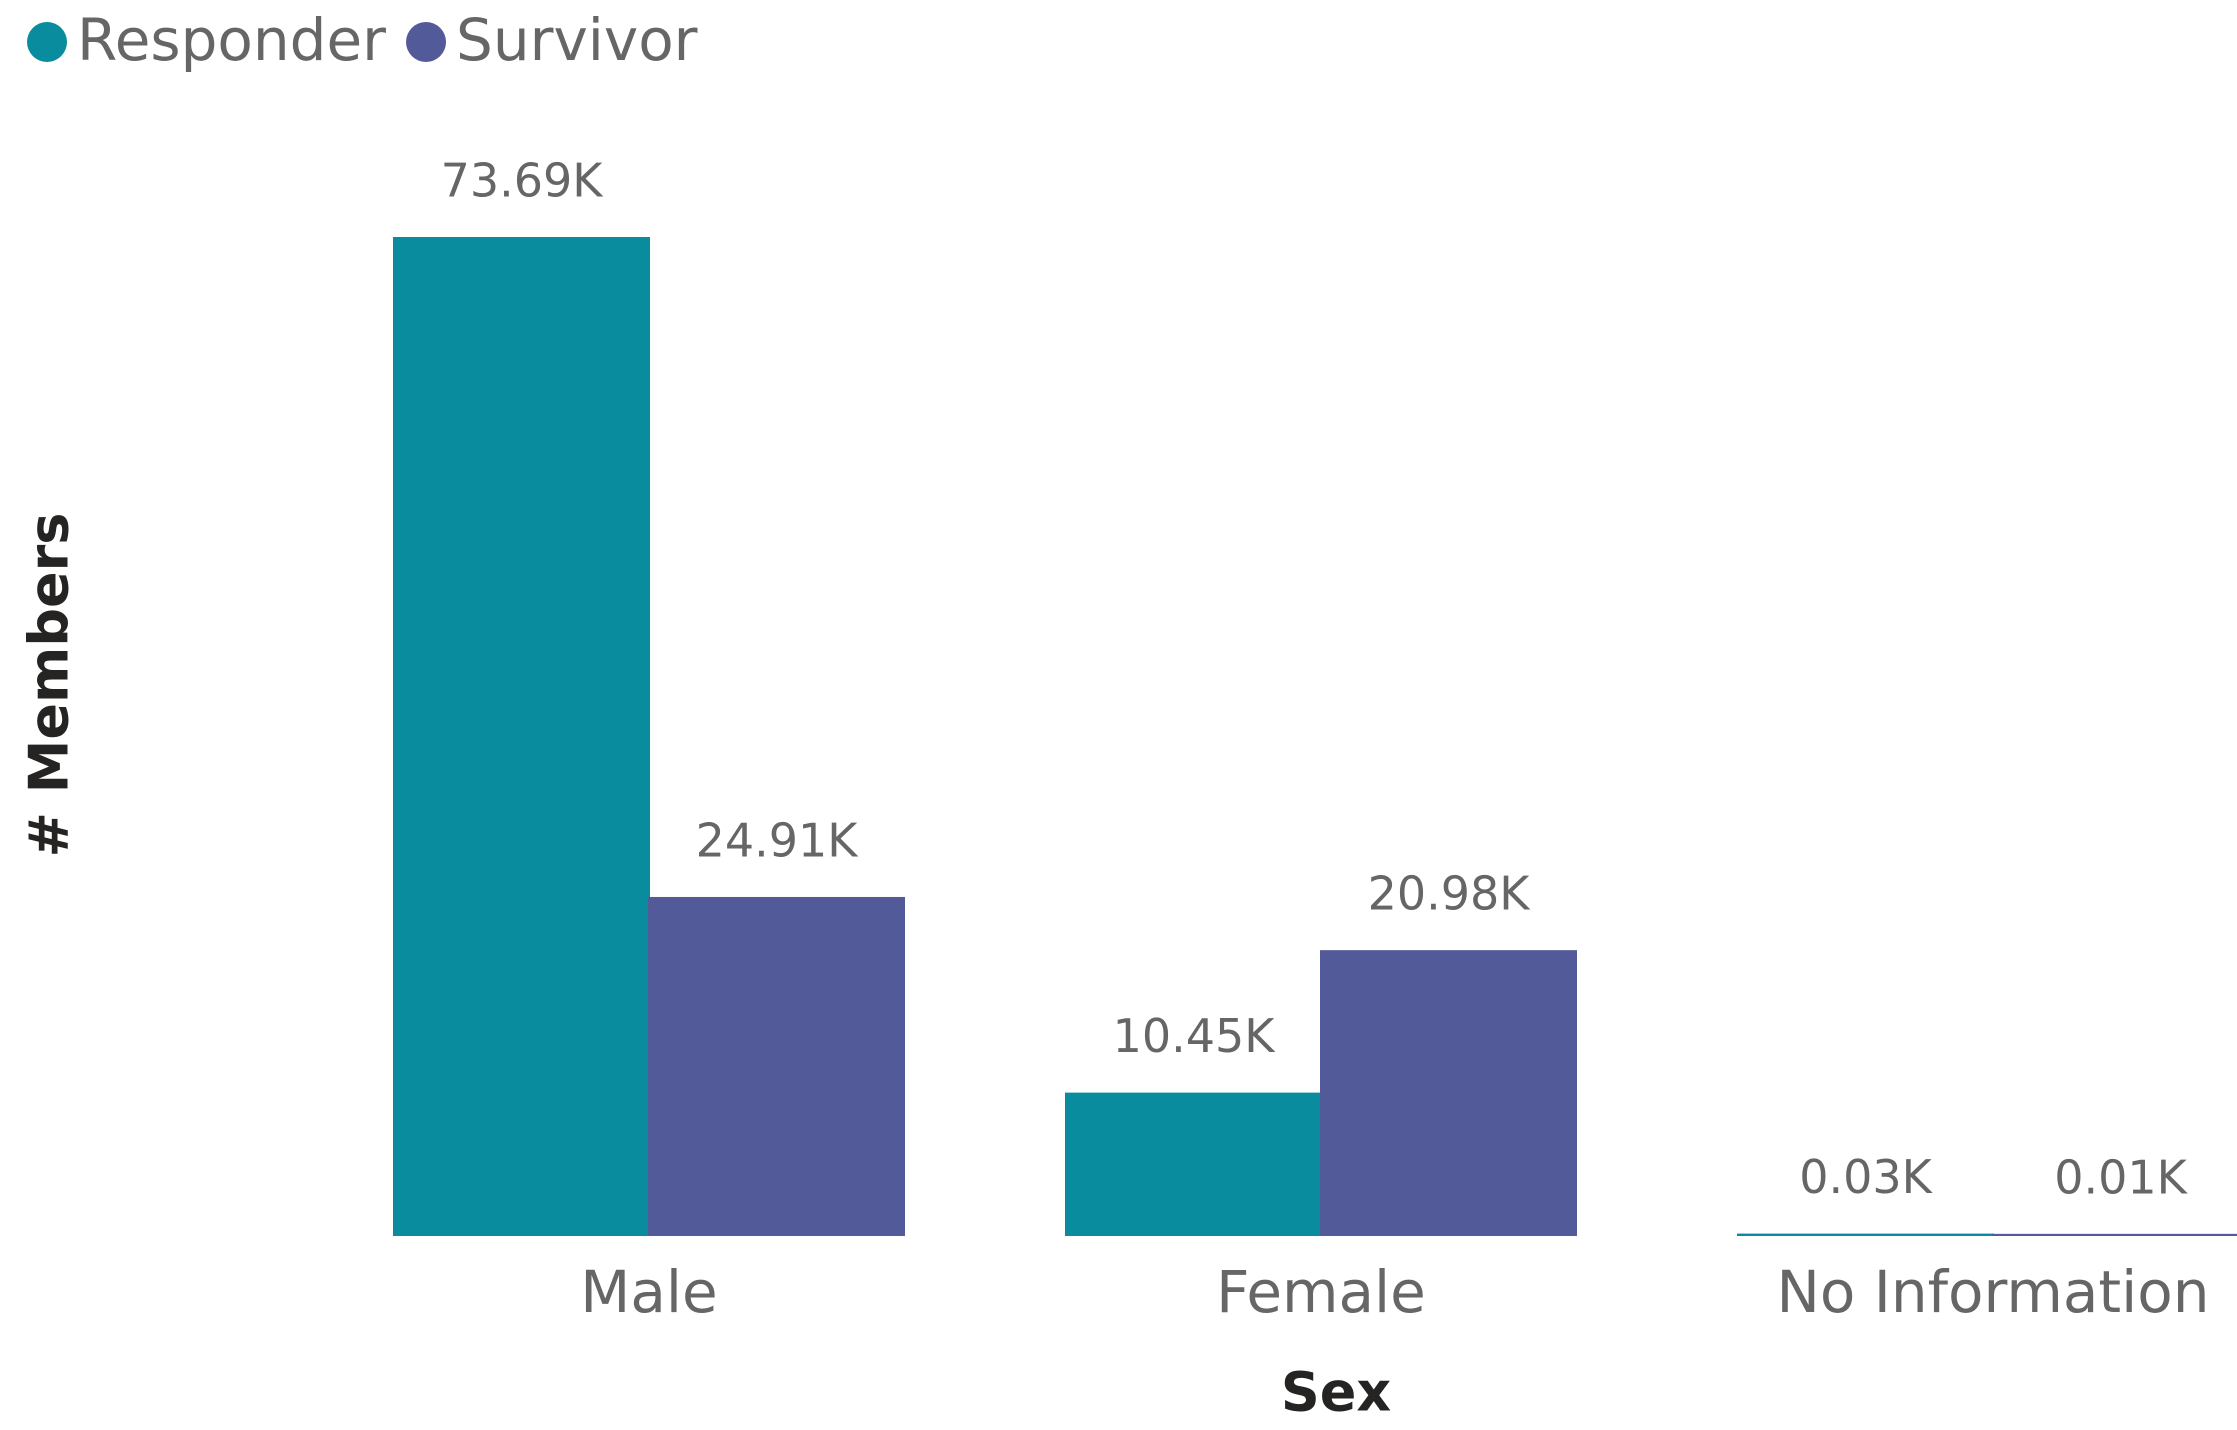 Image resolution: width=2237 pixels, height=1430 pixels. I want to click on y-axis-title: # Members, so click(49, 685).